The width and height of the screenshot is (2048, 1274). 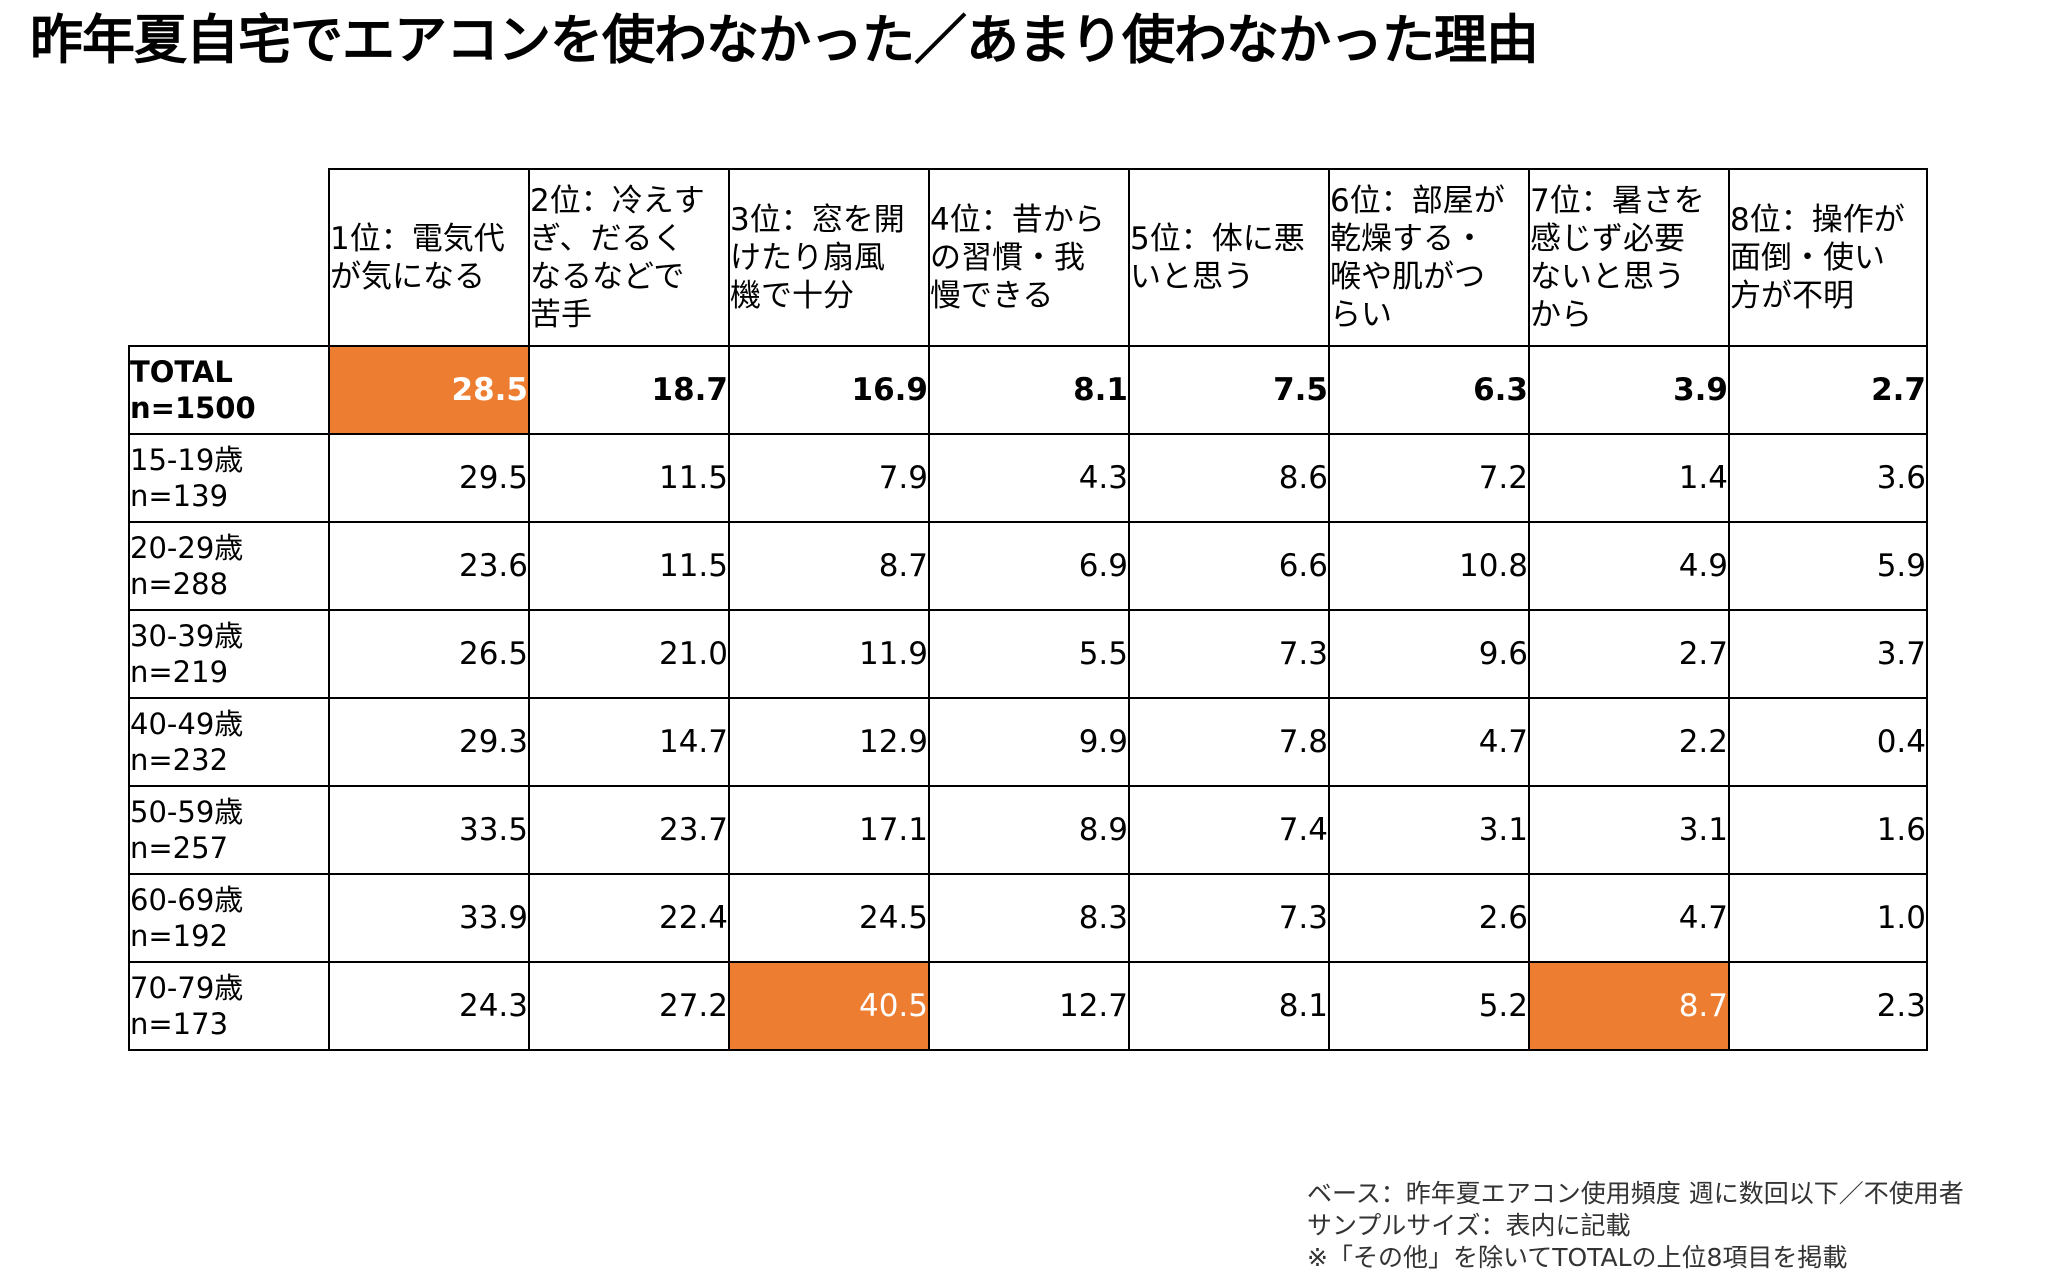 What do you see at coordinates (229, 390) in the screenshot?
I see `row-label: TOTAL n=1500` at bounding box center [229, 390].